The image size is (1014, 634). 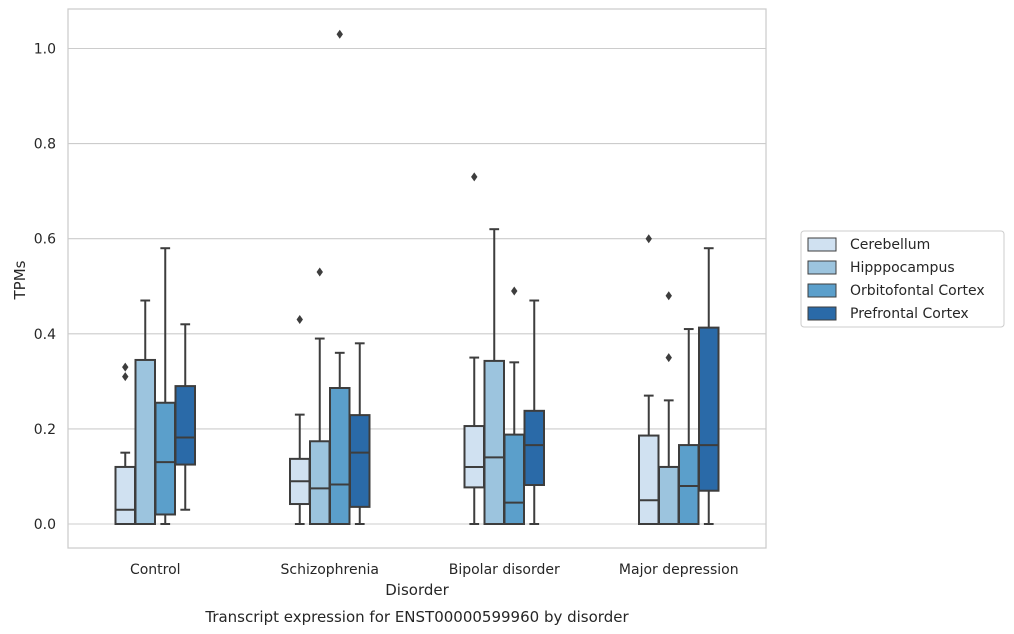 What do you see at coordinates (902, 268) in the screenshot?
I see `legend-label: Hipppocampus` at bounding box center [902, 268].